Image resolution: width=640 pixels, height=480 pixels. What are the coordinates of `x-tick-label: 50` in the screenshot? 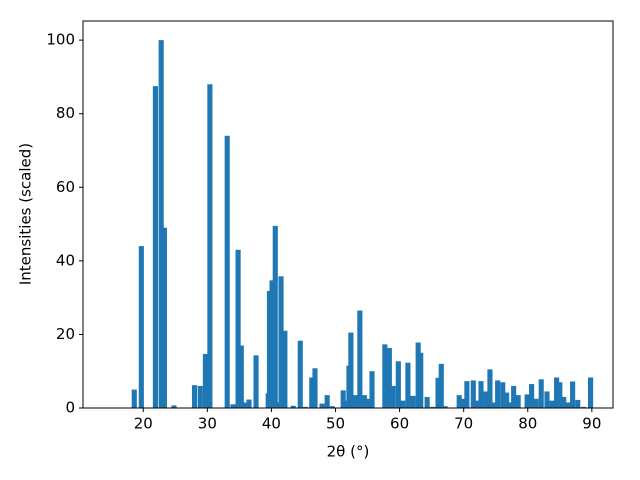 It's located at (335, 424).